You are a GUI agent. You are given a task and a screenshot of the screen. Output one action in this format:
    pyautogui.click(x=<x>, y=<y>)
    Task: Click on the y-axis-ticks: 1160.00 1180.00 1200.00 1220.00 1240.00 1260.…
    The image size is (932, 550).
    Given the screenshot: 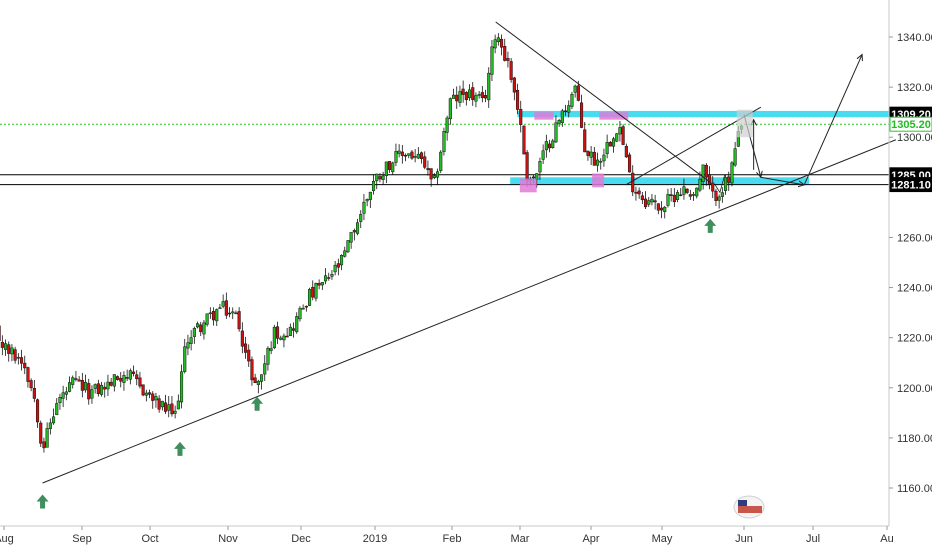 What is the action you would take?
    pyautogui.click(x=910, y=263)
    